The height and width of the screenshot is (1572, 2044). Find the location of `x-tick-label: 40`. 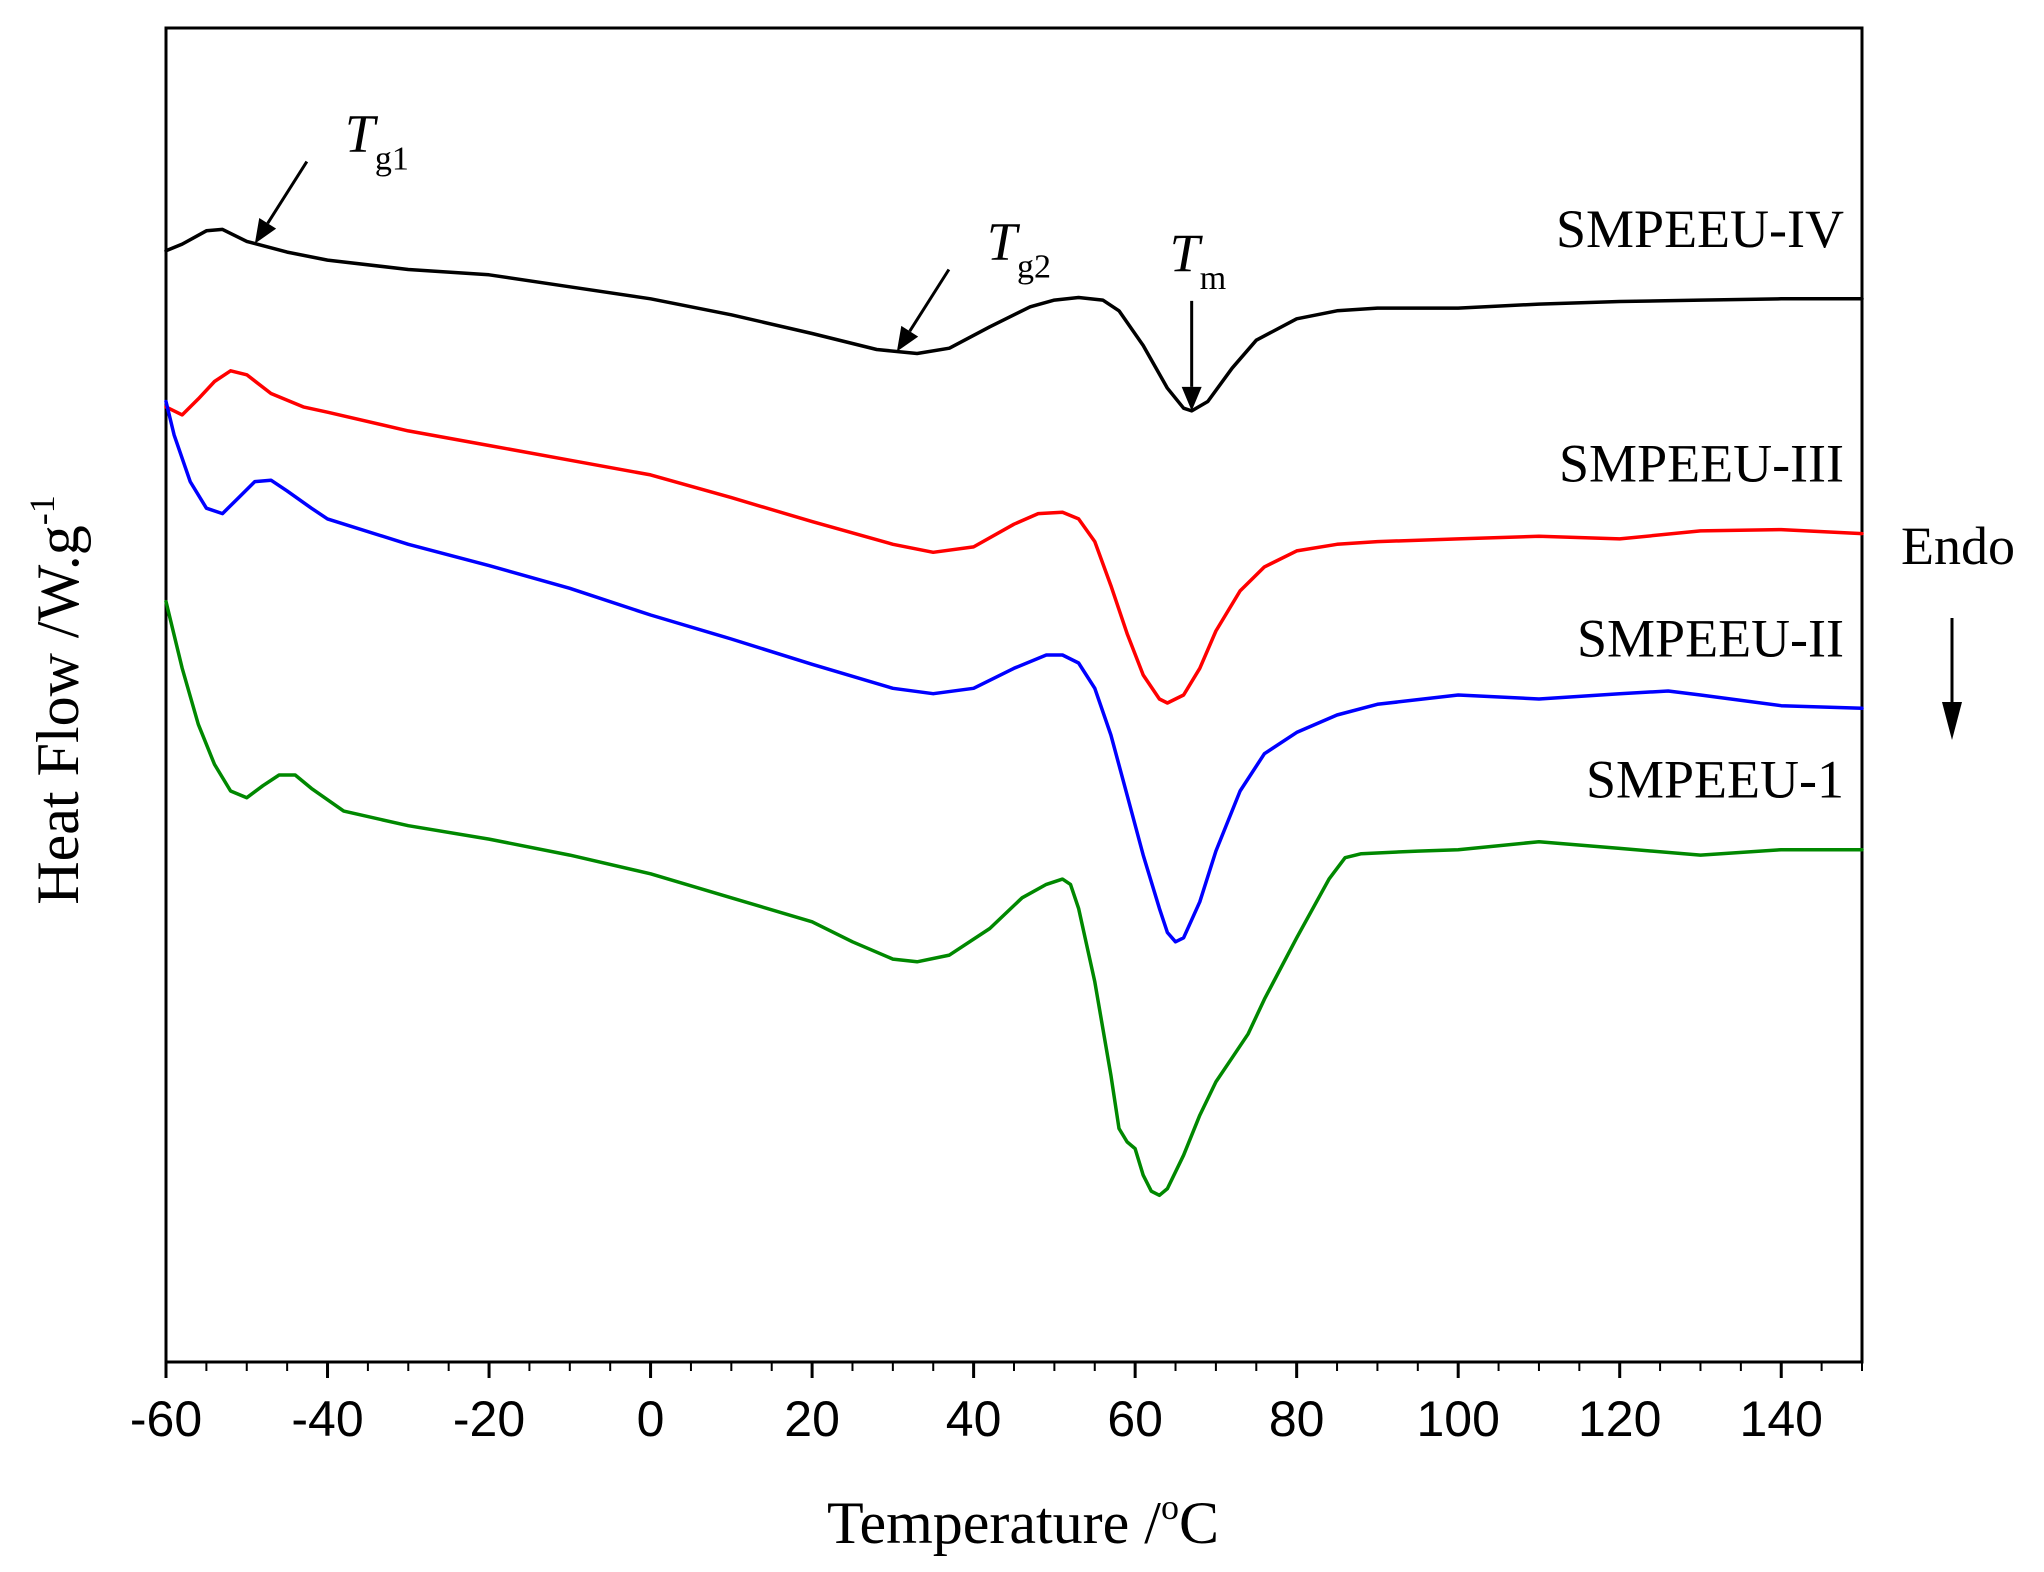

x-tick-label: 40 is located at coordinates (974, 1419).